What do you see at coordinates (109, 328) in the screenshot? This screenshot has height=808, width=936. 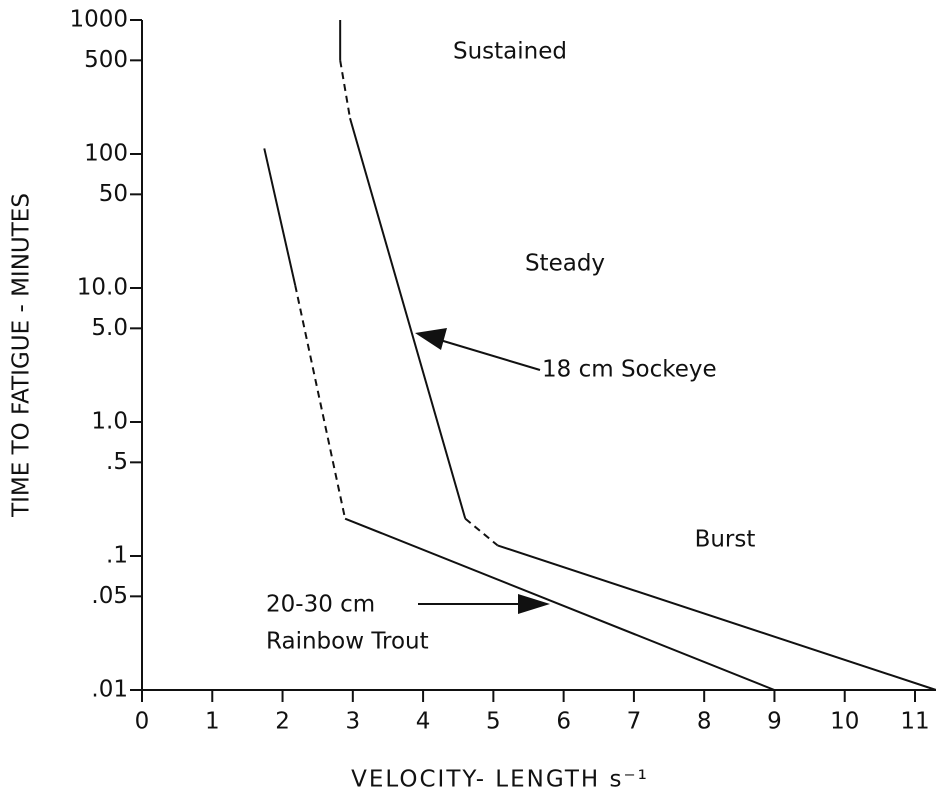 I see `y-tick-label: 5.0` at bounding box center [109, 328].